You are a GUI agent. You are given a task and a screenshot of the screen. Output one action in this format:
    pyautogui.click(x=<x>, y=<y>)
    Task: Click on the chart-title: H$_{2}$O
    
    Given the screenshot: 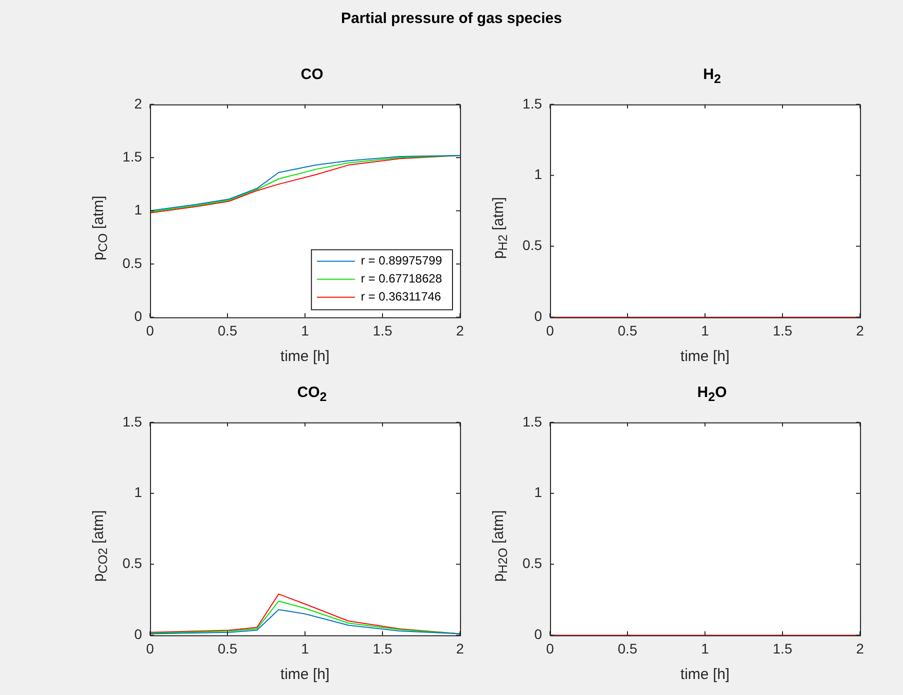 What is the action you would take?
    pyautogui.click(x=712, y=394)
    